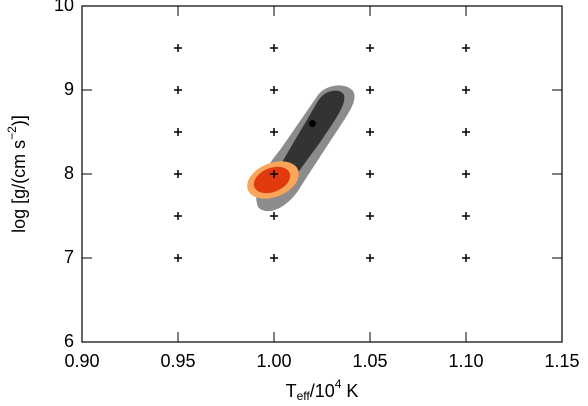 This screenshot has width=588, height=406. Describe the element at coordinates (64, 7) in the screenshot. I see `y-tick-label: 10` at that location.